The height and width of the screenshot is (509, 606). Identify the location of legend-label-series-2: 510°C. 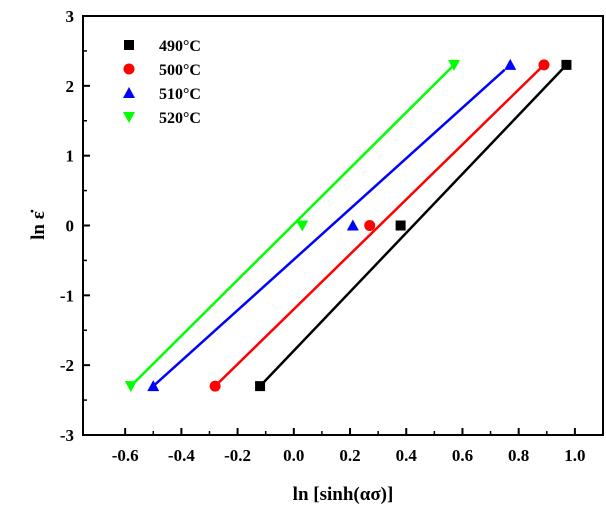
(180, 94).